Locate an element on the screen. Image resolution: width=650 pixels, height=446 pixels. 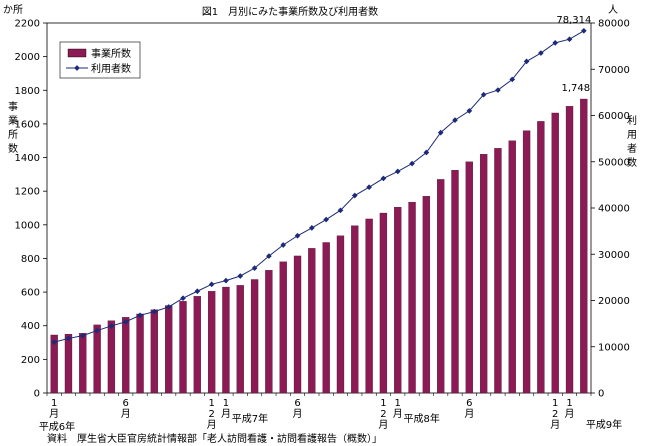
left-axis-unit: か所 is located at coordinates (13, 10).